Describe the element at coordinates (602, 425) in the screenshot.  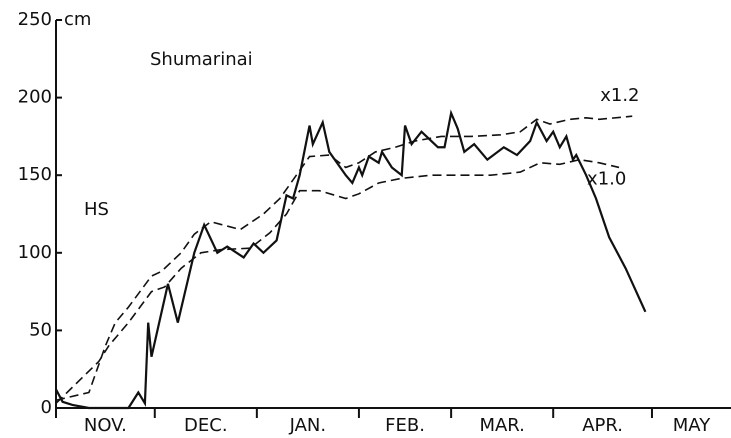
I see `x-tick-label: APR.` at that location.